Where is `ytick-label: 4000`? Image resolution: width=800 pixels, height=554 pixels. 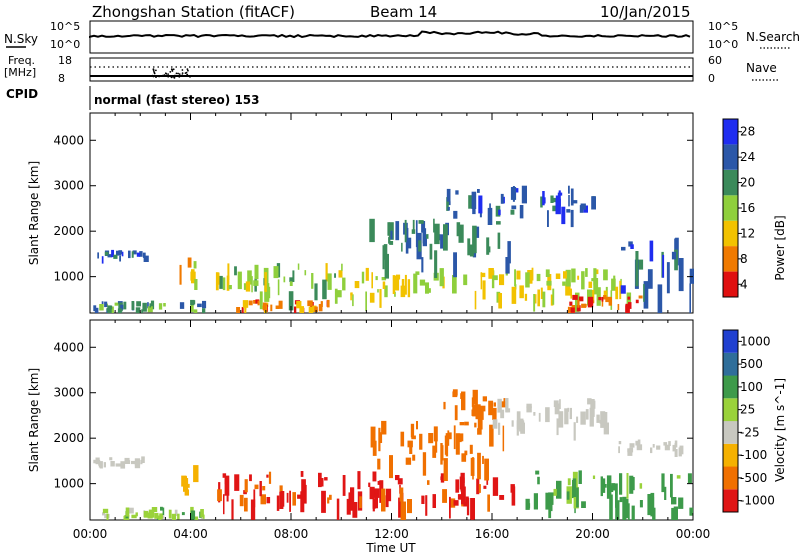 ytick-label: 4000 is located at coordinates (68, 347).